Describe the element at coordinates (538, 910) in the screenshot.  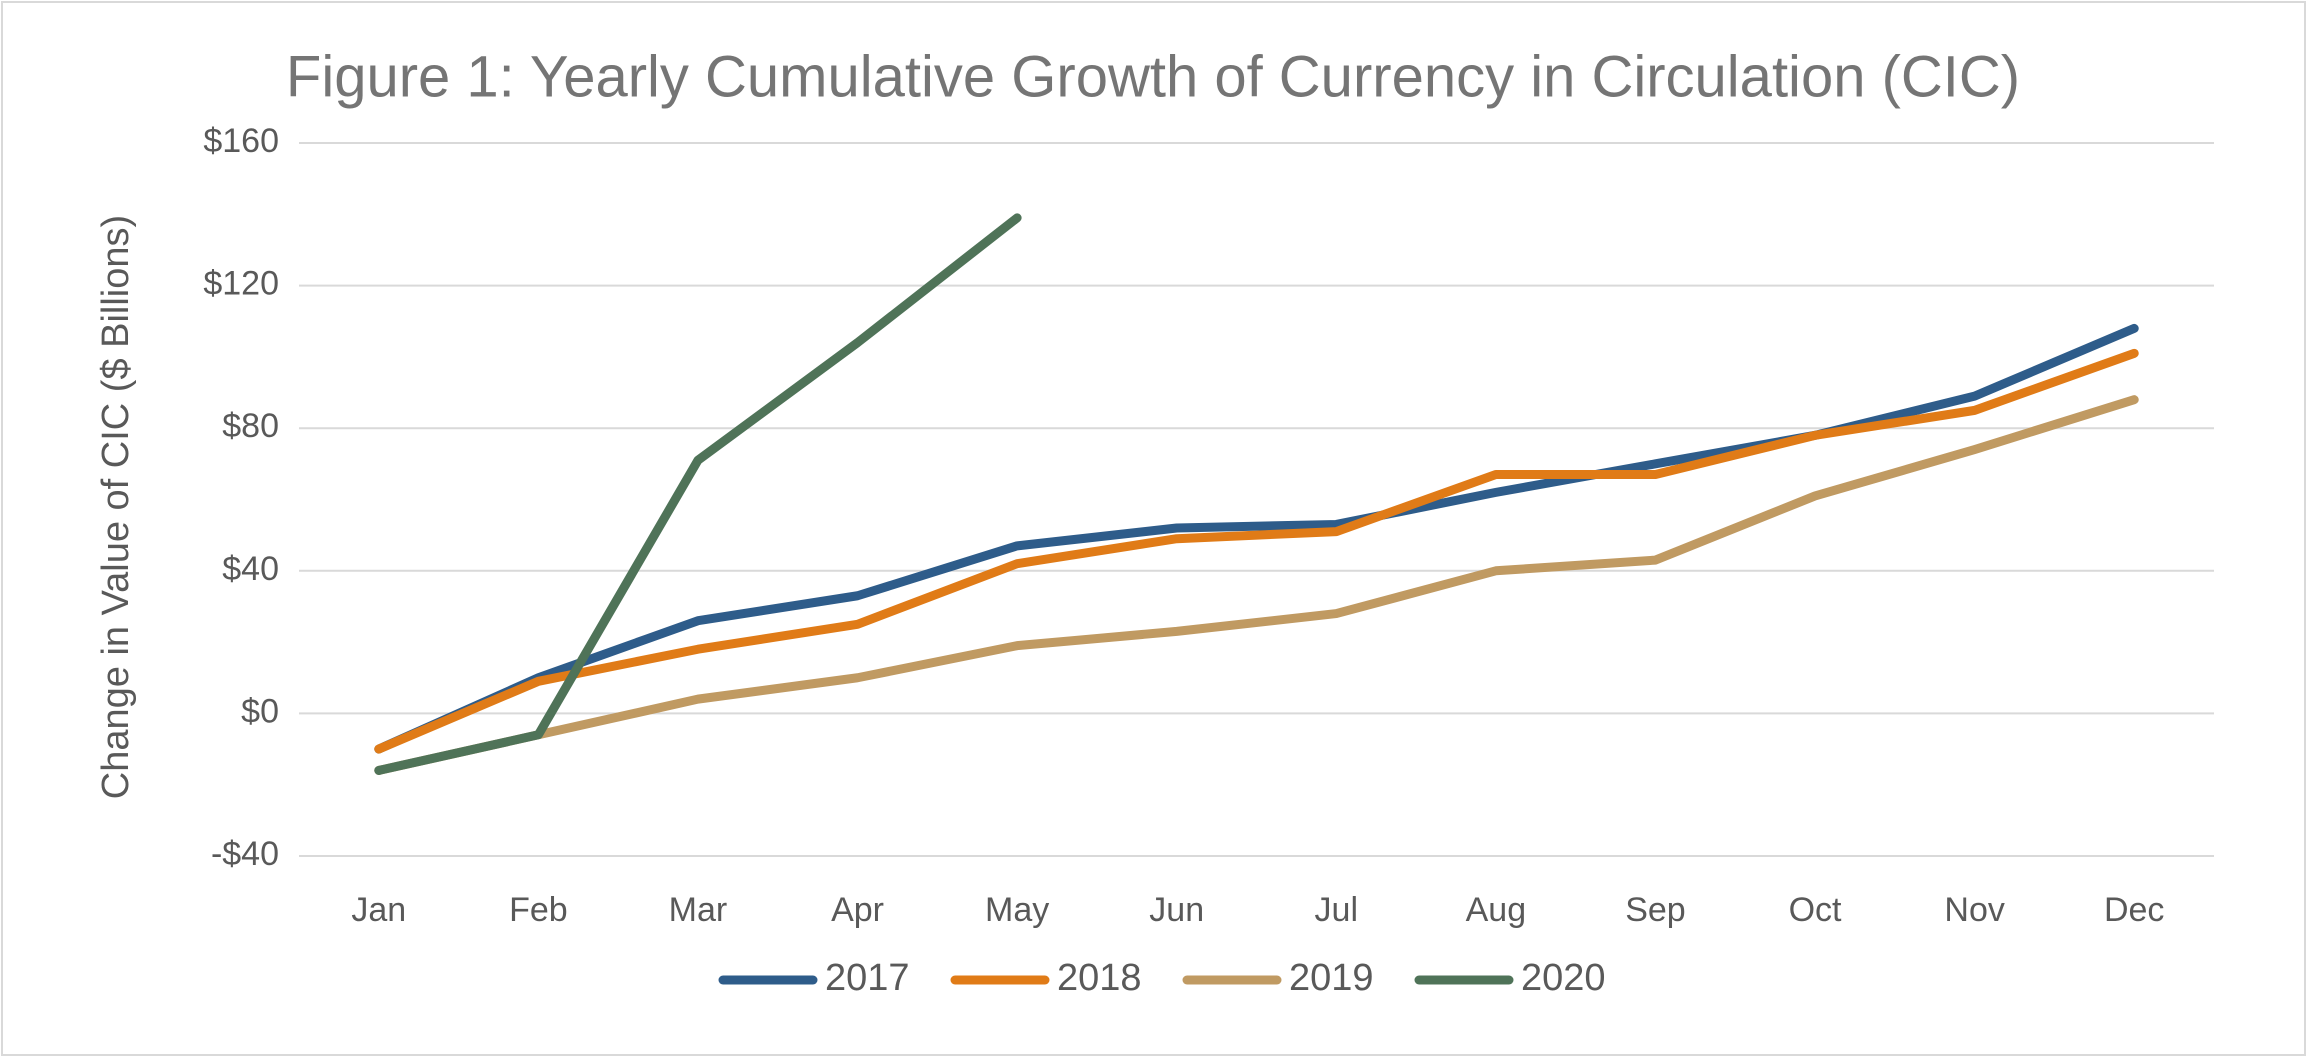
I see `x-tick-label: Feb` at that location.